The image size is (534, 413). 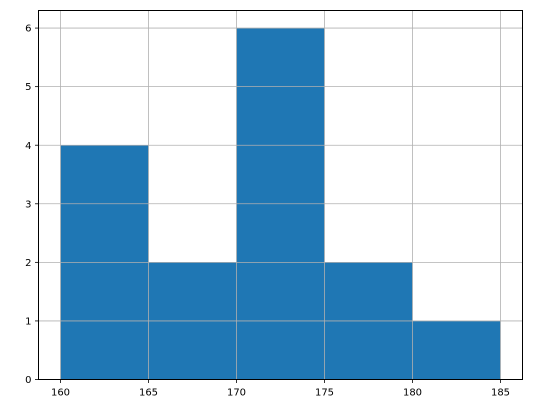 What do you see at coordinates (412, 393) in the screenshot?
I see `x-tick-label: 180` at bounding box center [412, 393].